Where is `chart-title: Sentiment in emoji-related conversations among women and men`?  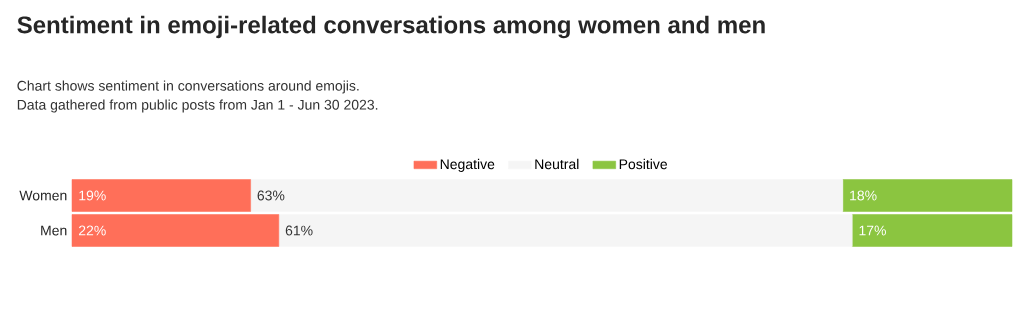 chart-title: Sentiment in emoji-related conversations among women and men is located at coordinates (391, 27).